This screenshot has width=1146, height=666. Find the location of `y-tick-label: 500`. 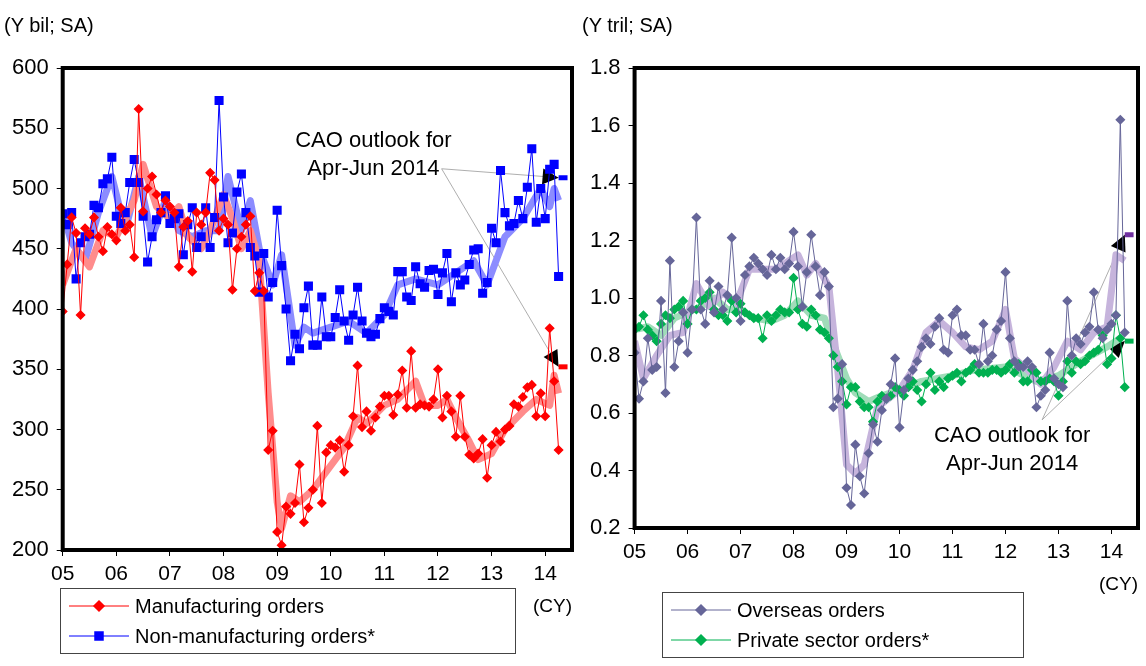

y-tick-label: 500 is located at coordinates (30, 187).